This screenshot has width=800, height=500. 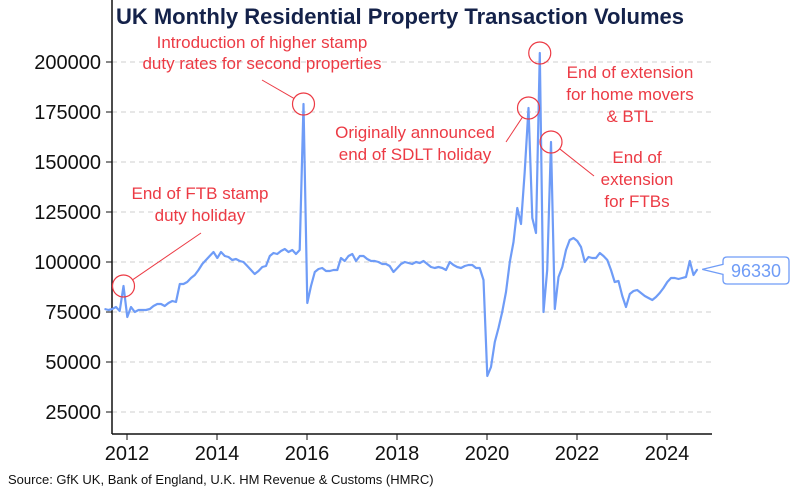 What do you see at coordinates (636, 157) in the screenshot?
I see `annotation-text: End of` at bounding box center [636, 157].